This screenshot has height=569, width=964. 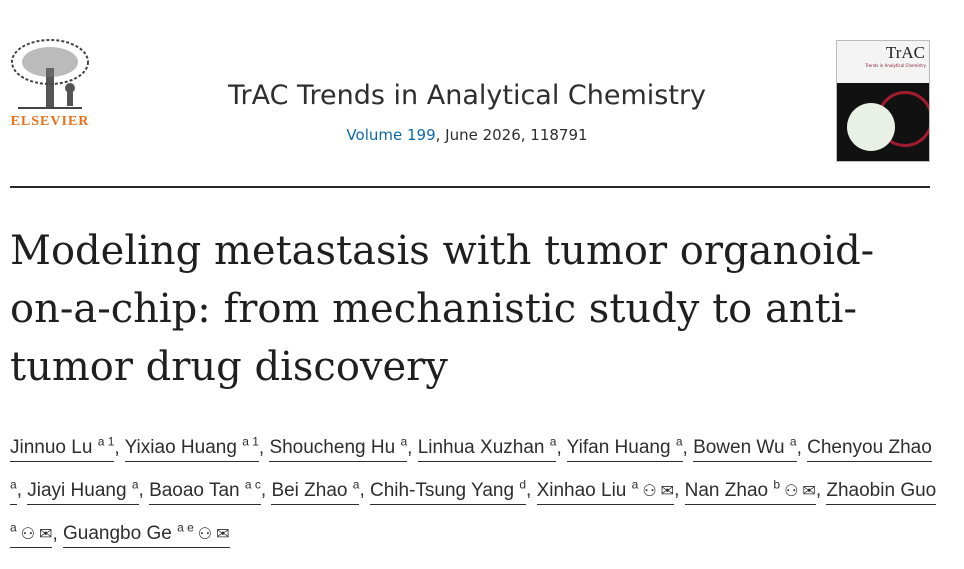 What do you see at coordinates (180, 448) in the screenshot?
I see `author-name: Yixiao Huang` at bounding box center [180, 448].